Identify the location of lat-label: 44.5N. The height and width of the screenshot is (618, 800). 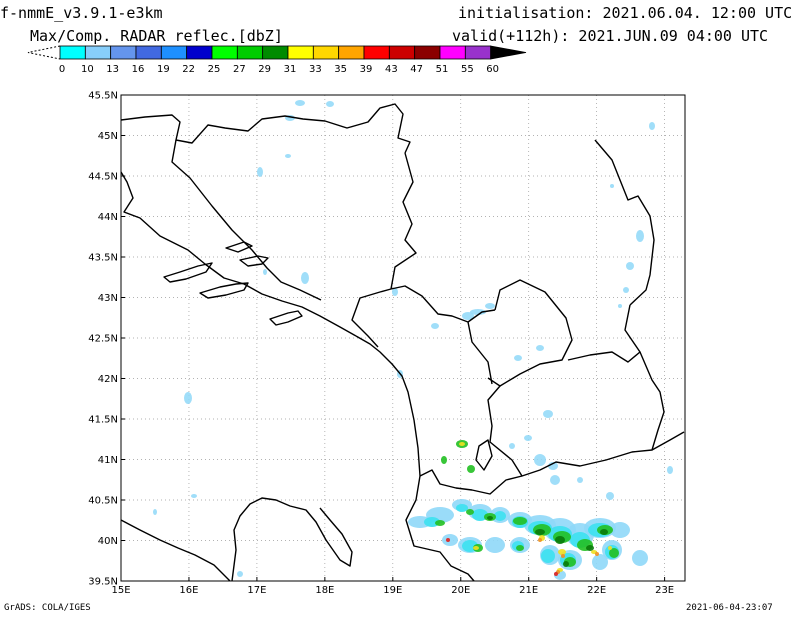
(103, 177).